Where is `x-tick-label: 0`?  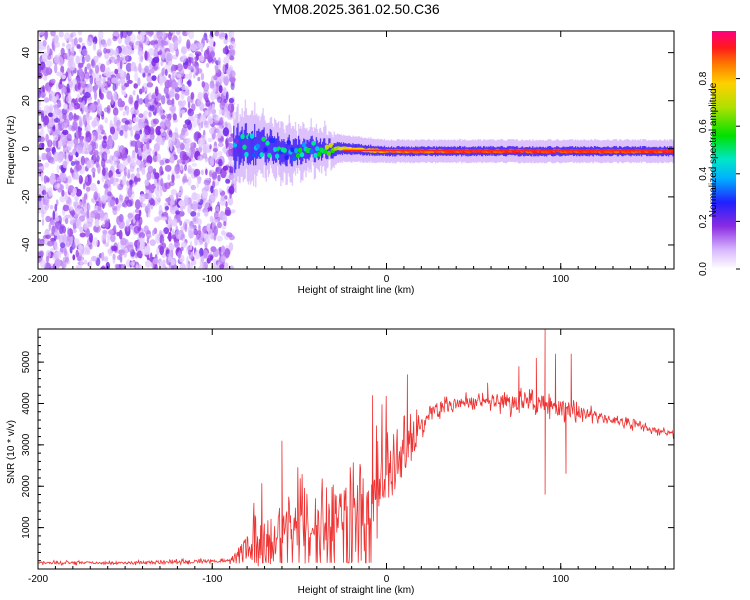
x-tick-label: 0 is located at coordinates (387, 279).